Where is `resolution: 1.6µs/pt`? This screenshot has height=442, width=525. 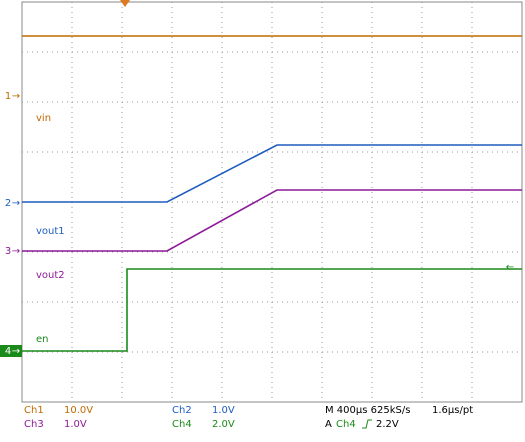 resolution: 1.6µs/pt is located at coordinates (452, 410).